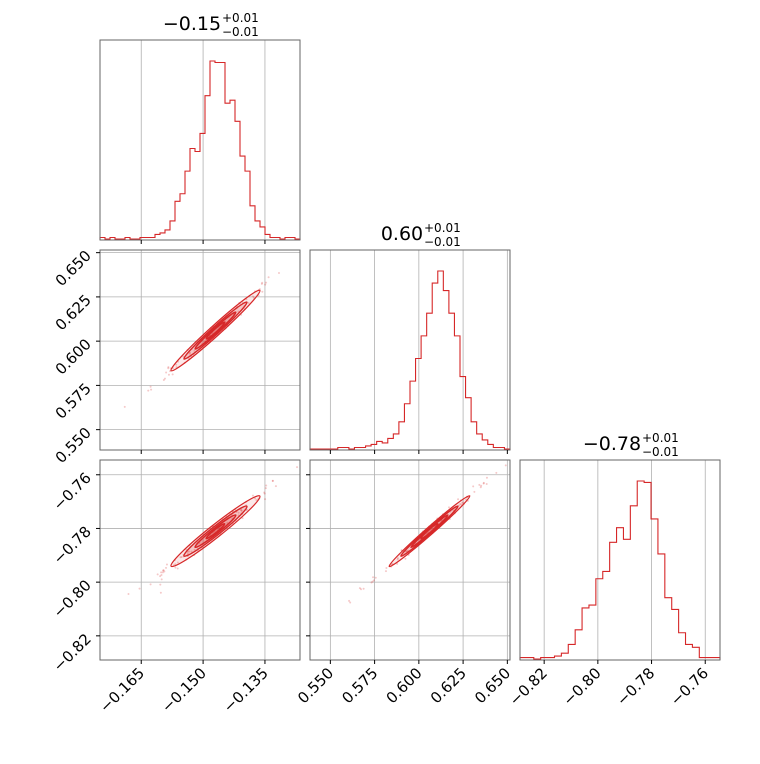 The width and height of the screenshot is (760, 764). What do you see at coordinates (72, 545) in the screenshot?
I see `y-tick-label: −0.78` at bounding box center [72, 545].